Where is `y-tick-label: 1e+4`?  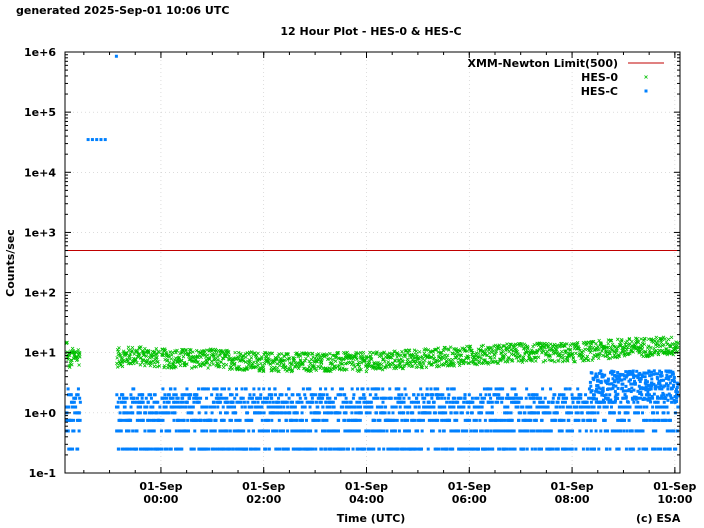
y-tick-label: 1e+4 is located at coordinates (40, 172).